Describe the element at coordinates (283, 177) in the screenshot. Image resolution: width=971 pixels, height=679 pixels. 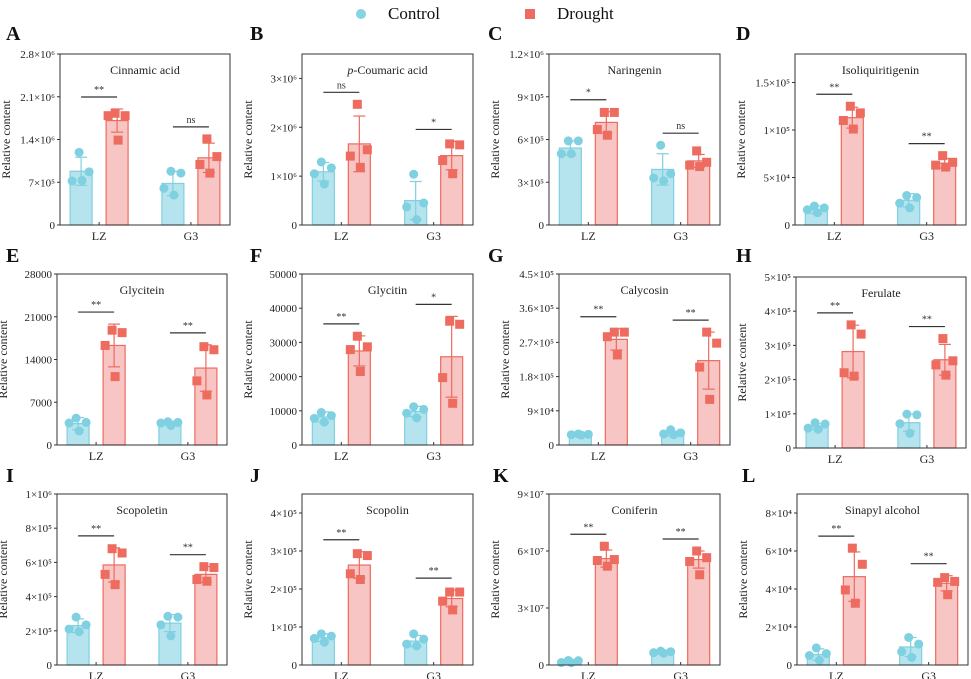
I see `y-tick-label: 1×10⁶` at that location.